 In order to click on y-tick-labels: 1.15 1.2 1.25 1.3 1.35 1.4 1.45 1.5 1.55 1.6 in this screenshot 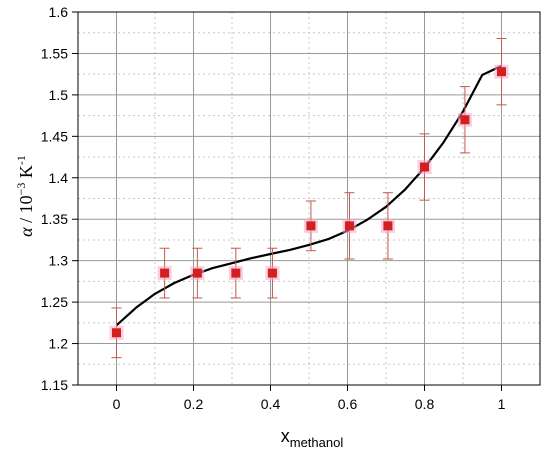, I will do `click(54, 198)`.